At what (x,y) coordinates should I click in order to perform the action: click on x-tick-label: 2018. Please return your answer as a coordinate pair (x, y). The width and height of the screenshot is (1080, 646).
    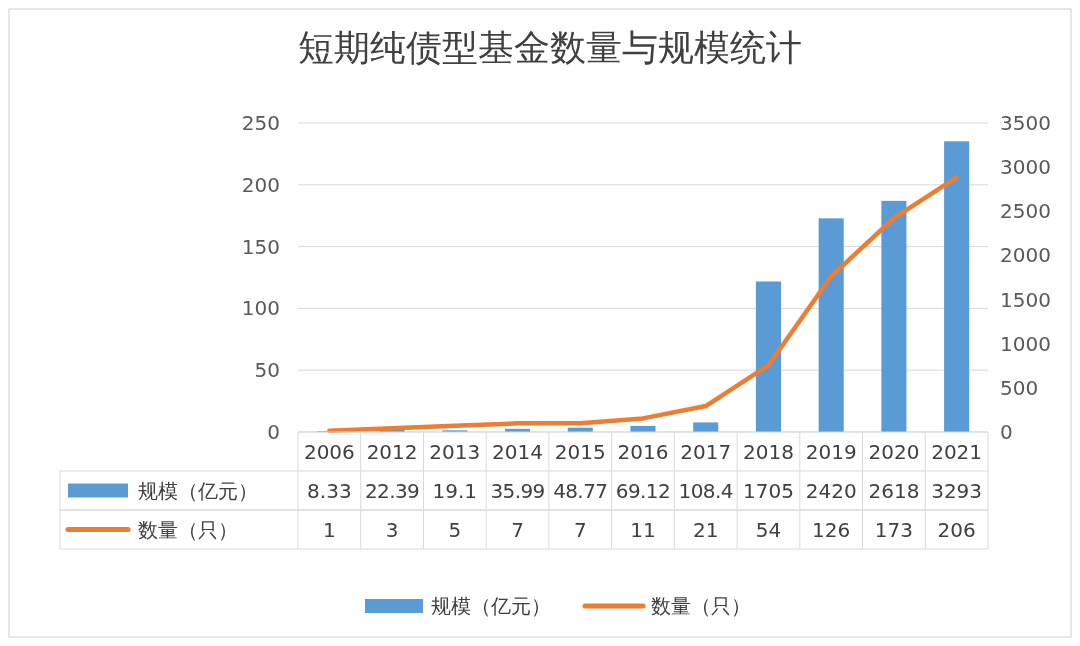
    Looking at the image, I should click on (768, 451).